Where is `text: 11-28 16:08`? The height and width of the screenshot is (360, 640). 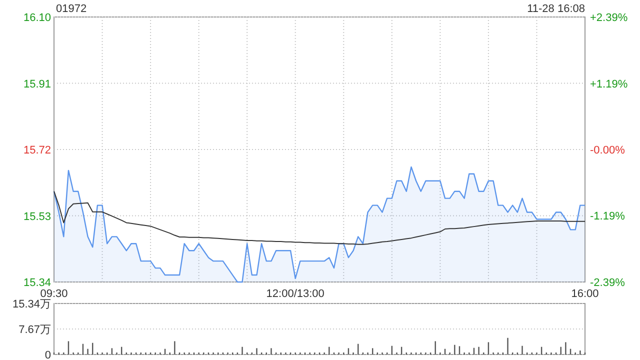 text: 11-28 16:08 is located at coordinates (556, 9).